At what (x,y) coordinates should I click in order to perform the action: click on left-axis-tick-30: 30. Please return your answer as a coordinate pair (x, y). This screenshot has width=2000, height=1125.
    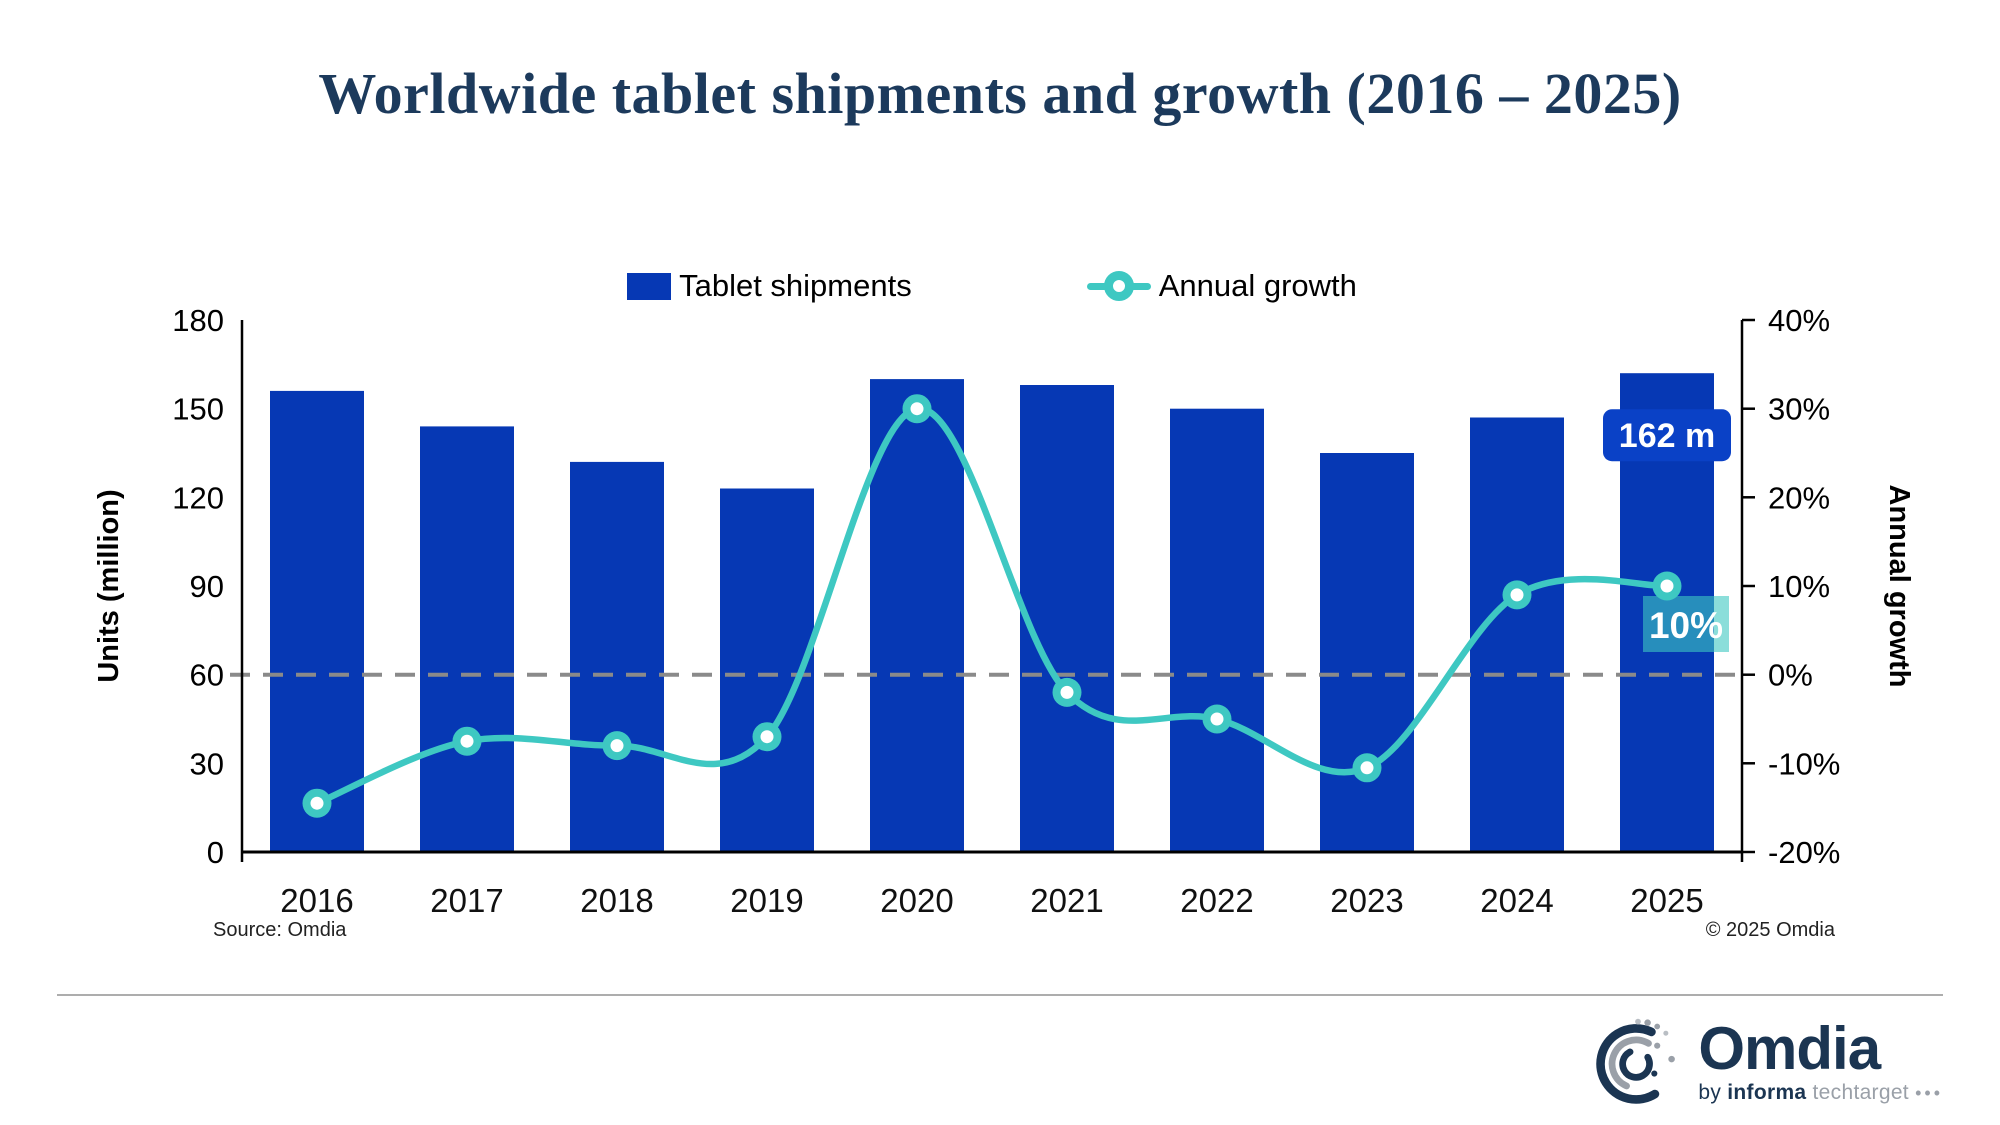
    Looking at the image, I should click on (207, 763).